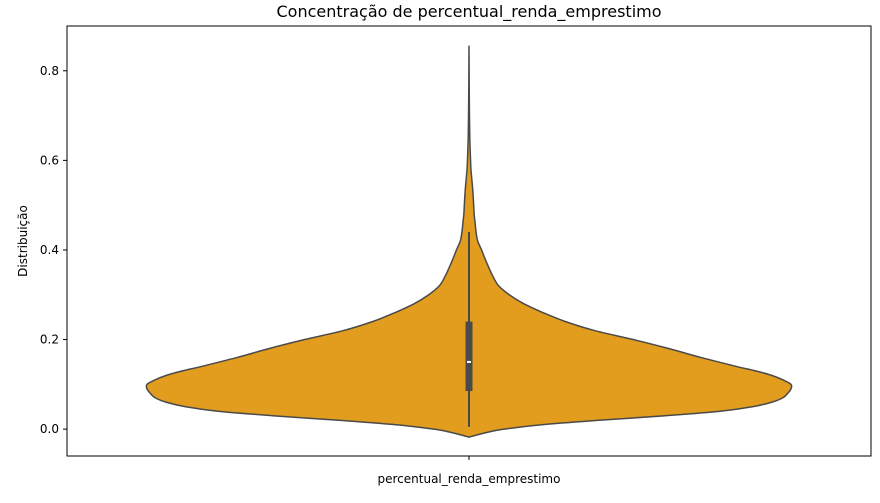  Describe the element at coordinates (49, 429) in the screenshot. I see `y-tick-label: 0.0` at that location.